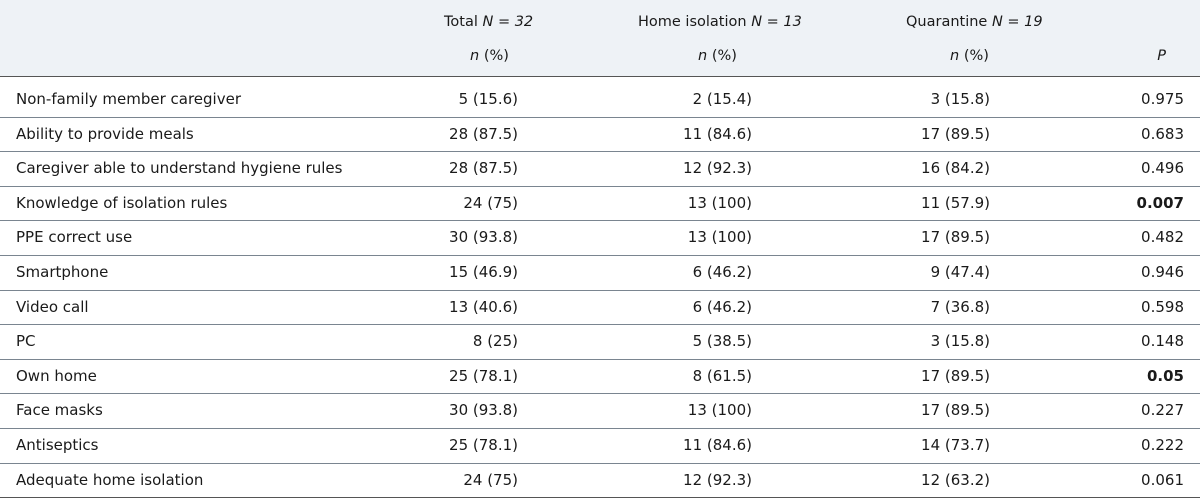  What do you see at coordinates (461, 22) in the screenshot?
I see `header-total-label: Total` at bounding box center [461, 22].